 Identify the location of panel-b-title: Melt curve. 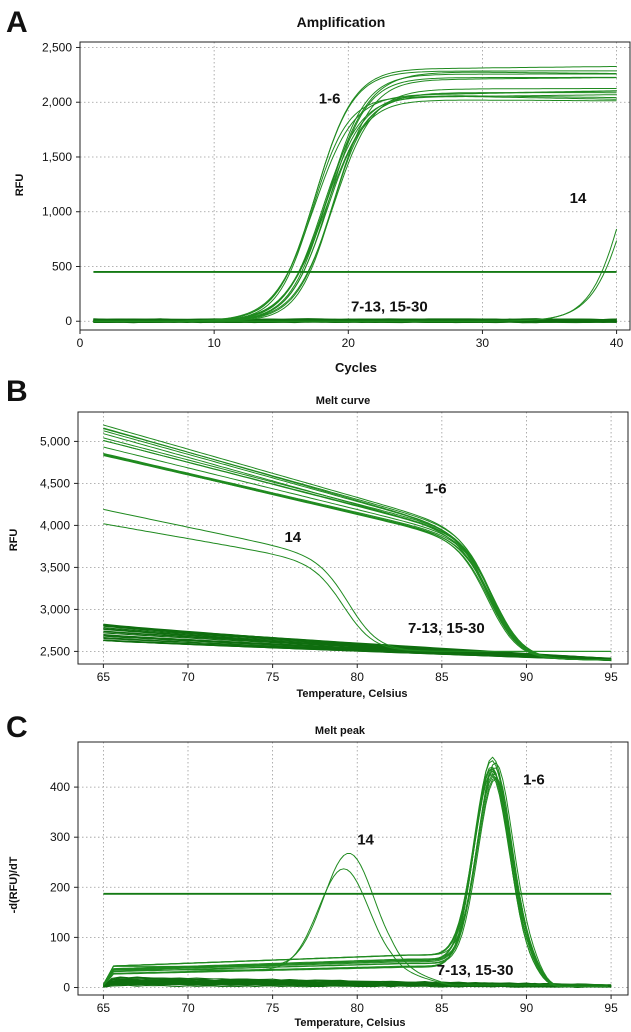
(343, 401).